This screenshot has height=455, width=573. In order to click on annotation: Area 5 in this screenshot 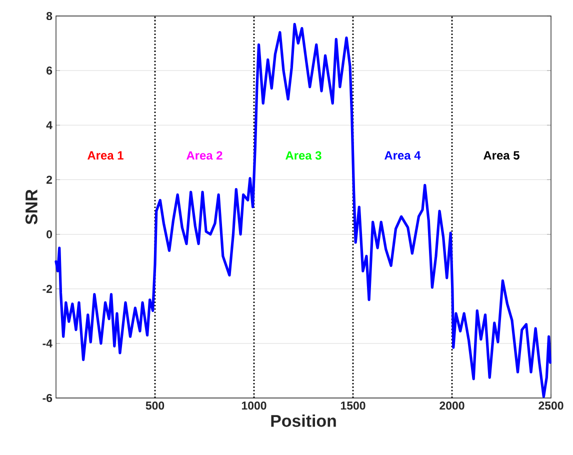, I will do `click(502, 155)`.